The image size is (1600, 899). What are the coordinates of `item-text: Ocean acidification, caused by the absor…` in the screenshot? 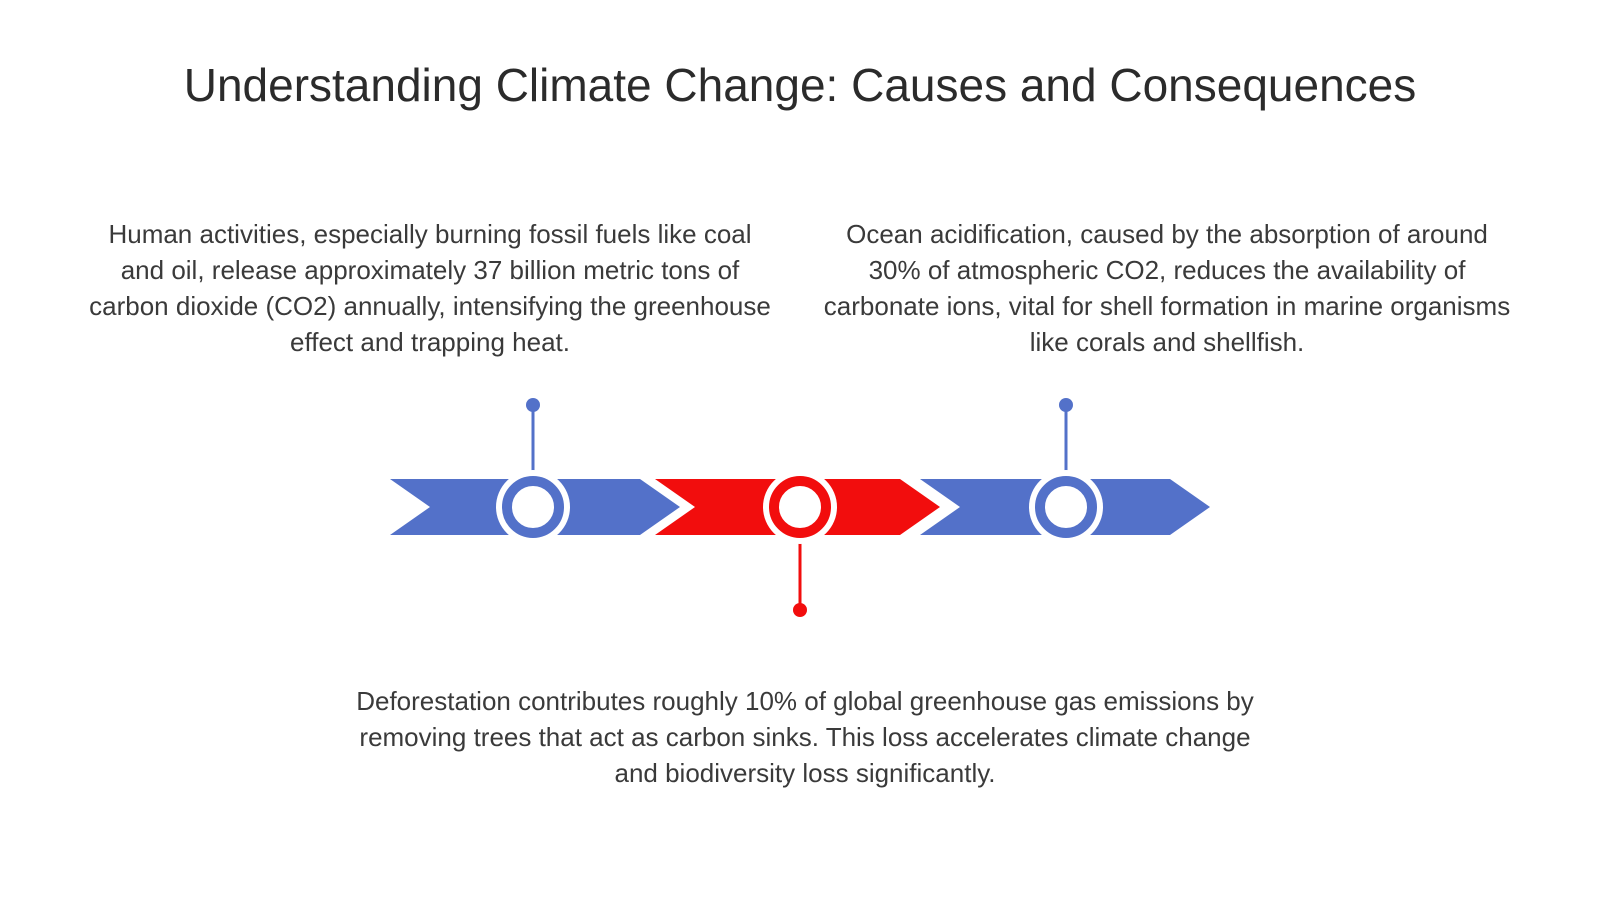 It's located at (1167, 288).